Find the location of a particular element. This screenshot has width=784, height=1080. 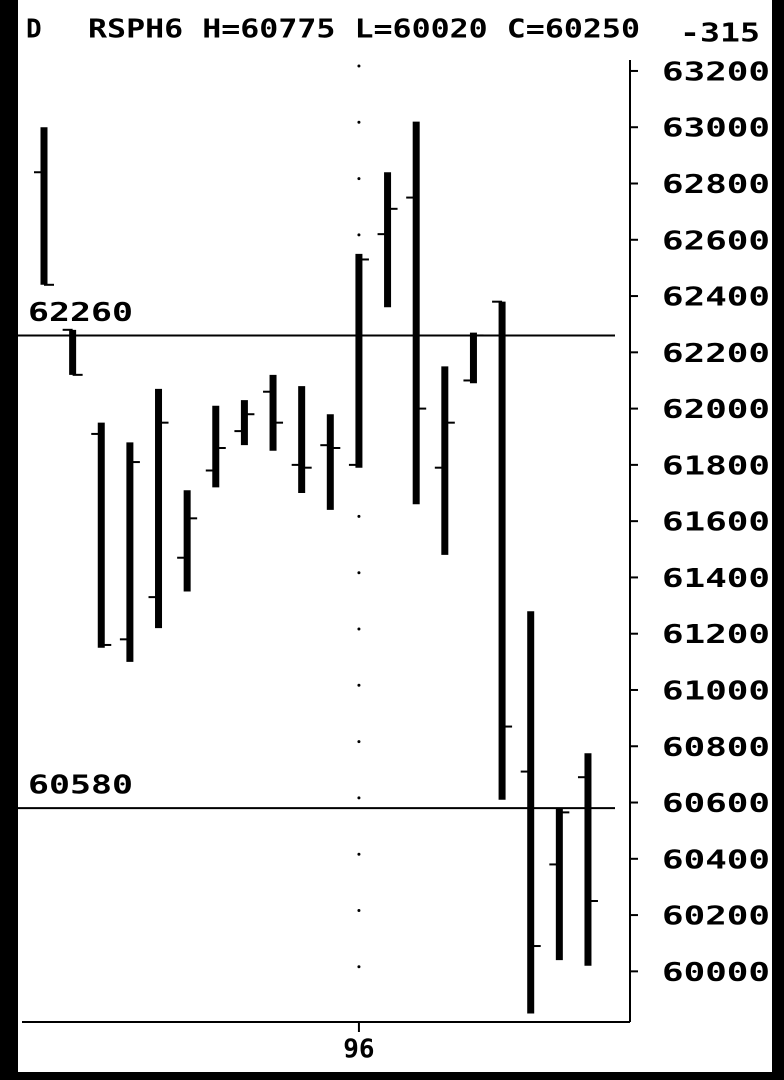

y-tick-label: 60000 is located at coordinates (716, 973).